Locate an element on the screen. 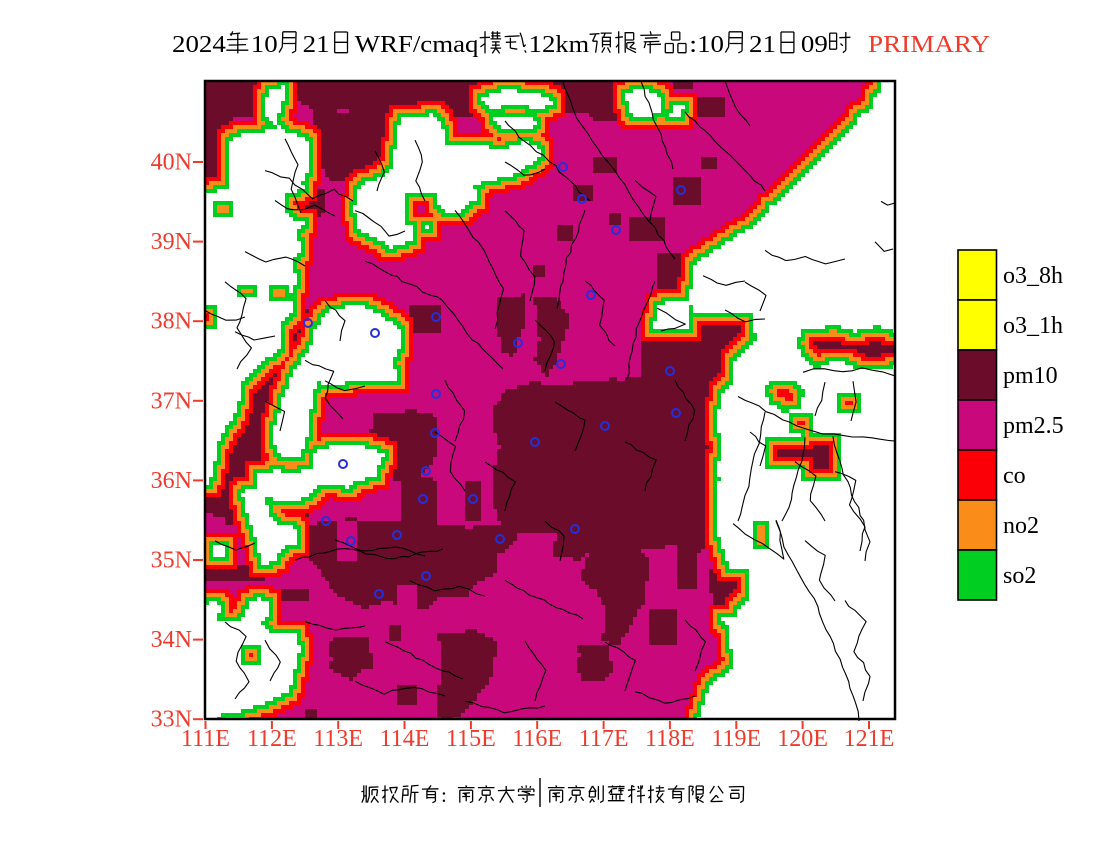 The width and height of the screenshot is (1100, 850). svg-text: 114E is located at coordinates (405, 739).